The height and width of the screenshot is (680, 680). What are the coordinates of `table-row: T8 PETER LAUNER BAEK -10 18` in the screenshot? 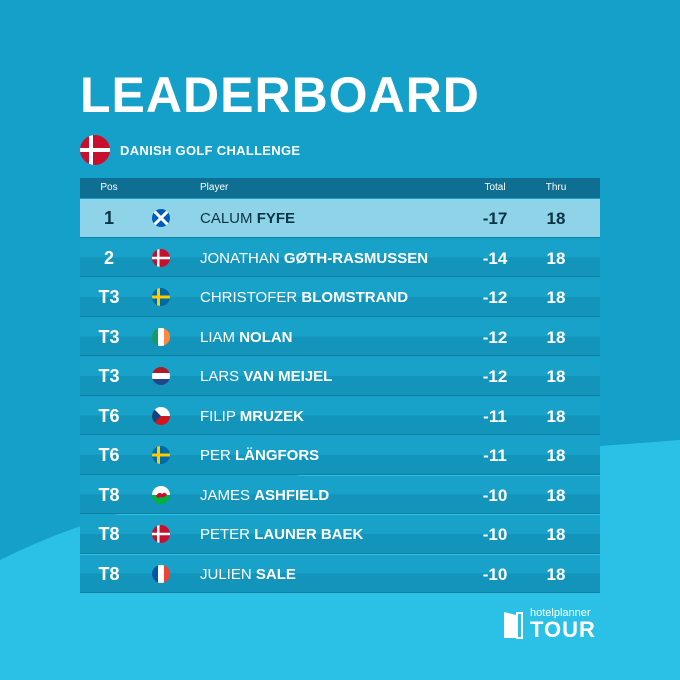 It's located at (340, 534).